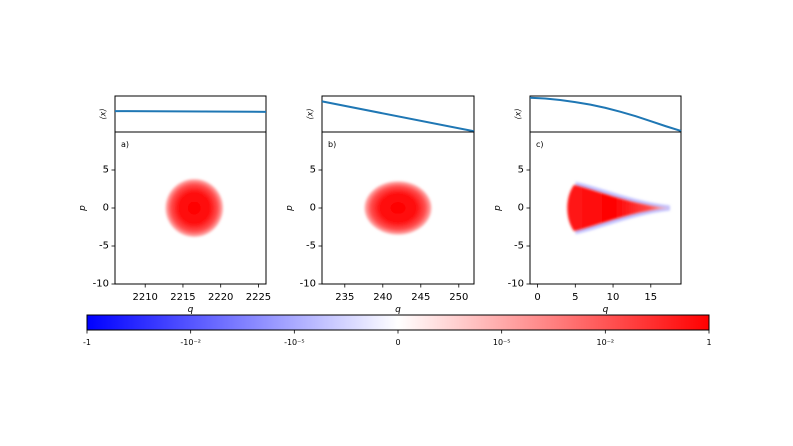  I want to click on expectation-ylabel-b: ⟨x⟩, so click(310, 114).